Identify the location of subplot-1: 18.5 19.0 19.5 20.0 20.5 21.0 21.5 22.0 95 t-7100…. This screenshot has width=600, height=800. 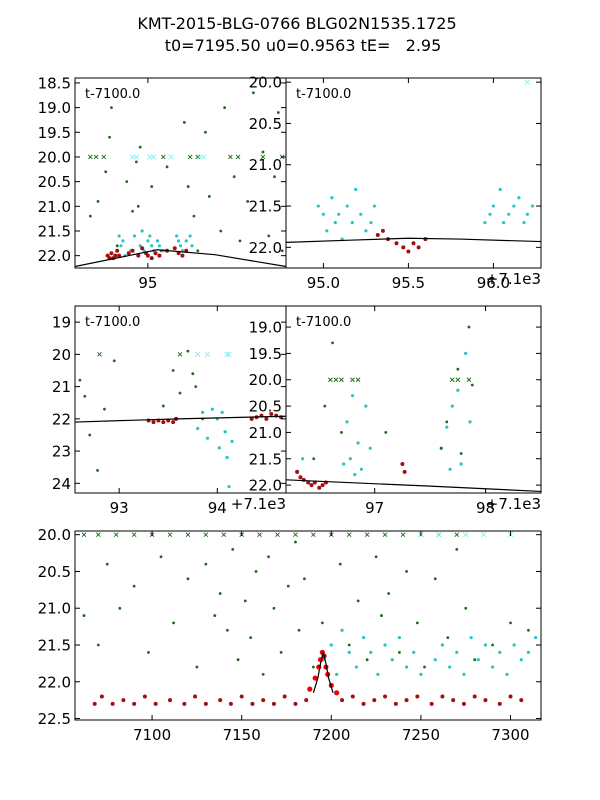
(162, 183).